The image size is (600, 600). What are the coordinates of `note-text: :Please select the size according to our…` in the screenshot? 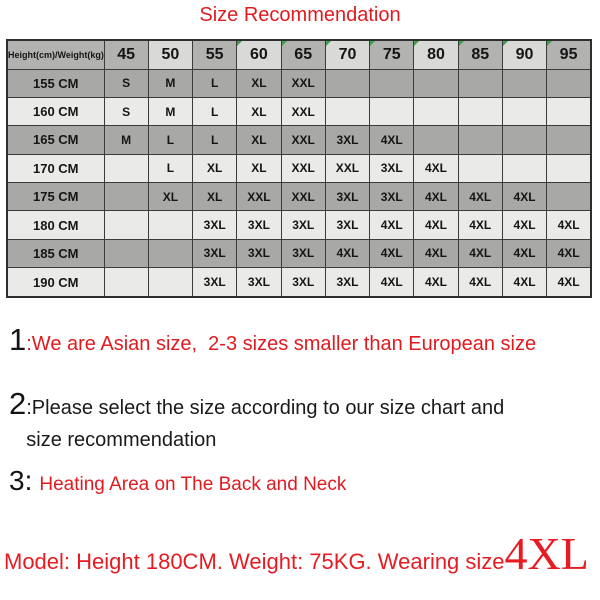 It's located at (265, 408).